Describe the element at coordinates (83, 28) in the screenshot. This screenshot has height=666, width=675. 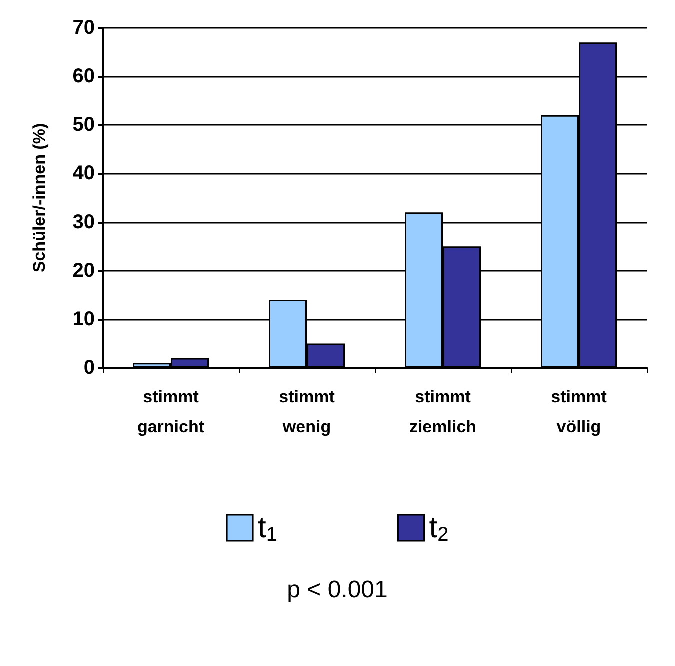
I see `y-tick-label: 70` at that location.